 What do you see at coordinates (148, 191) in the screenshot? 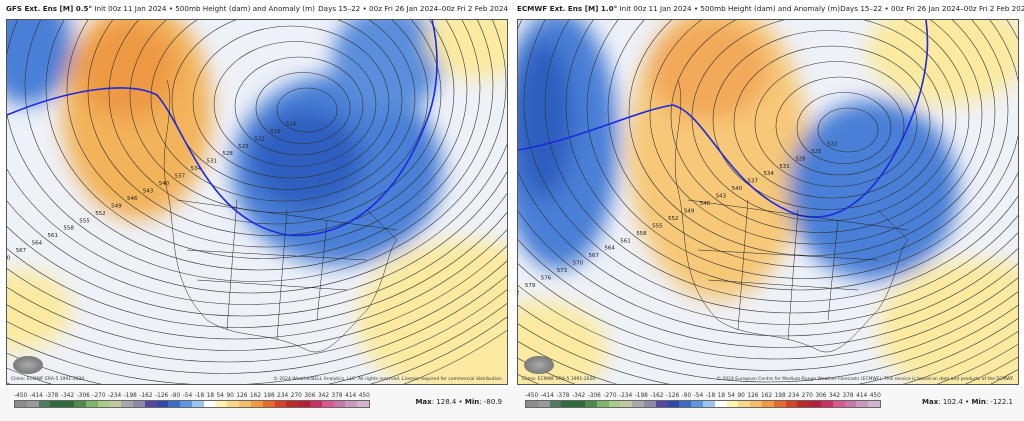
I see `contour-label: 543` at bounding box center [148, 191].